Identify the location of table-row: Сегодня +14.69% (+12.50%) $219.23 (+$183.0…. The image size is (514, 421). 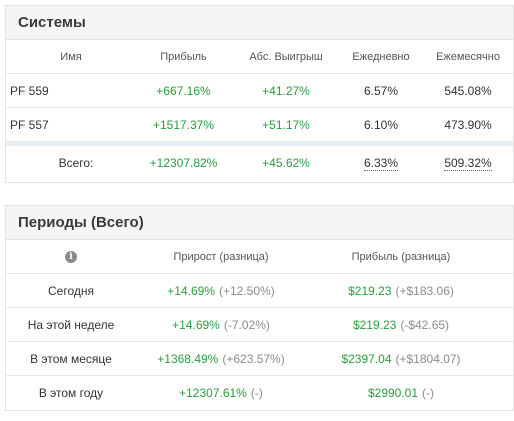
(259, 291).